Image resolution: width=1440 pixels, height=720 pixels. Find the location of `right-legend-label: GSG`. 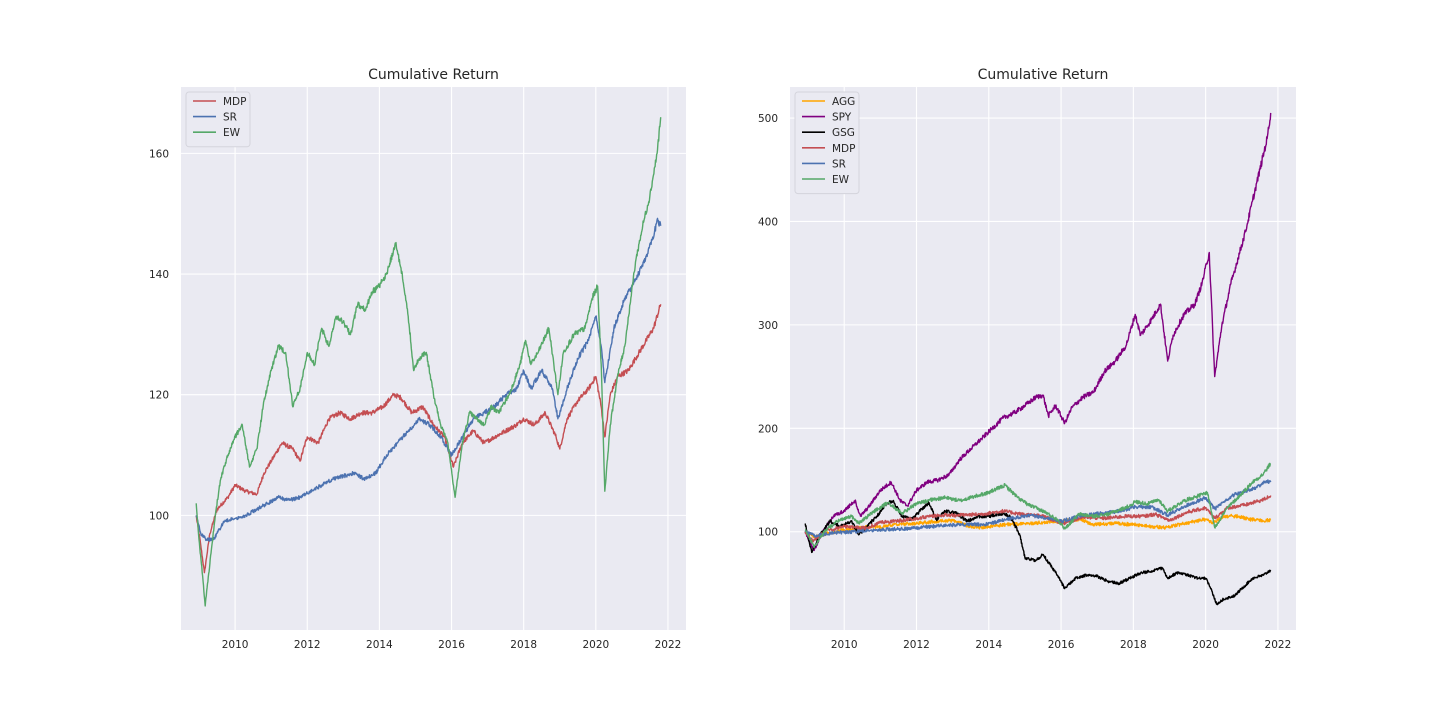

right-legend-label: GSG is located at coordinates (843, 133).